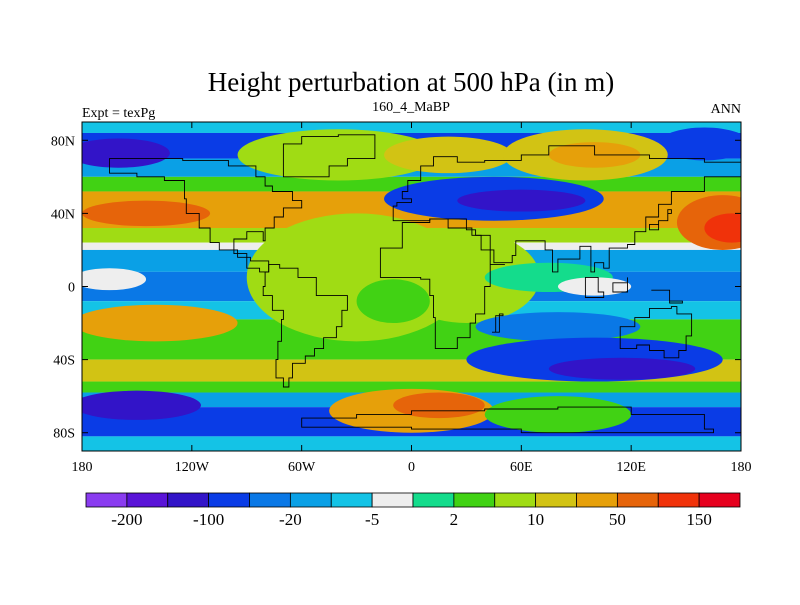 The height and width of the screenshot is (605, 800). Describe the element at coordinates (63, 141) in the screenshot. I see `y-tick-label-0: 80N` at that location.